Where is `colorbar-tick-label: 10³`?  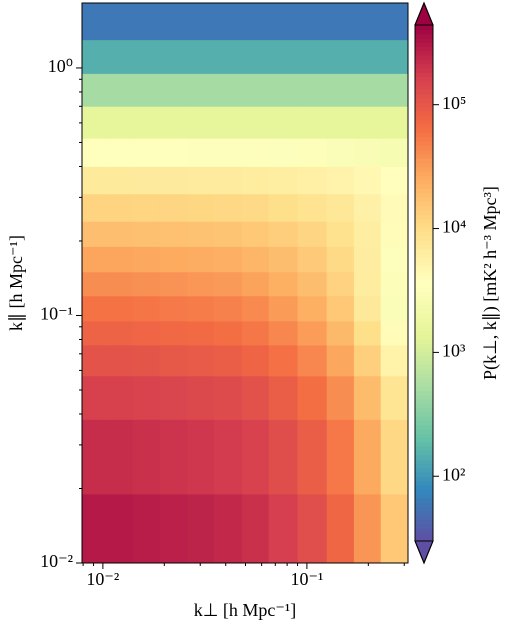
colorbar-tick-label: 10³ is located at coordinates (454, 351).